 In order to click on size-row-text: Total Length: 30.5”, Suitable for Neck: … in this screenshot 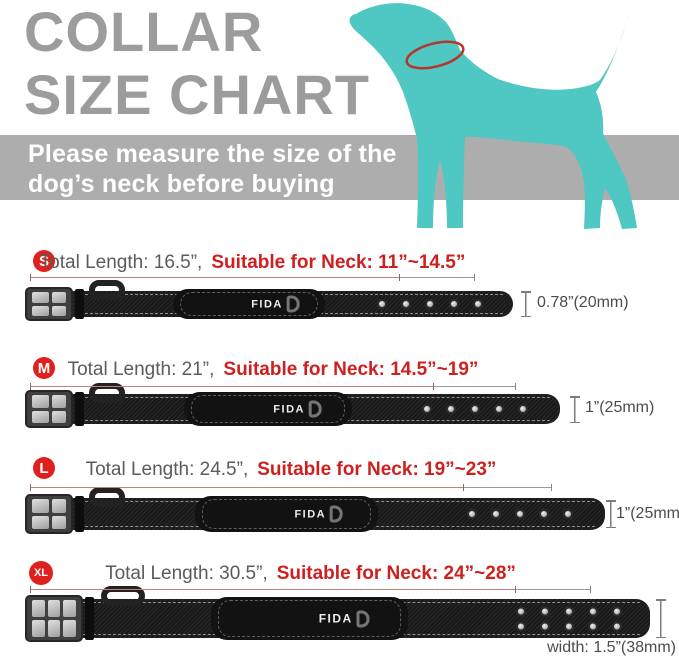, I will do `click(310, 574)`.